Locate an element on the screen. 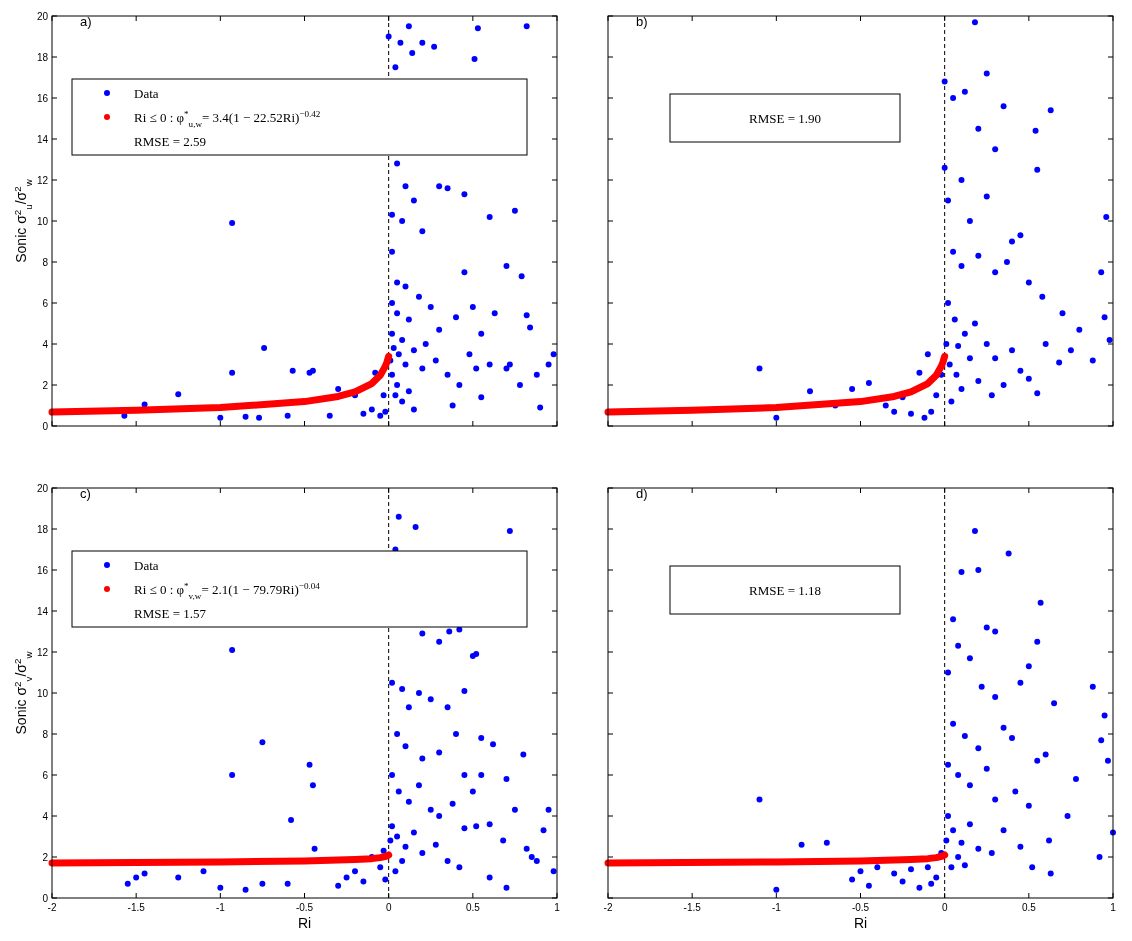 The width and height of the screenshot is (1132, 941). annotation: RMSE = 1.57 is located at coordinates (170, 613).